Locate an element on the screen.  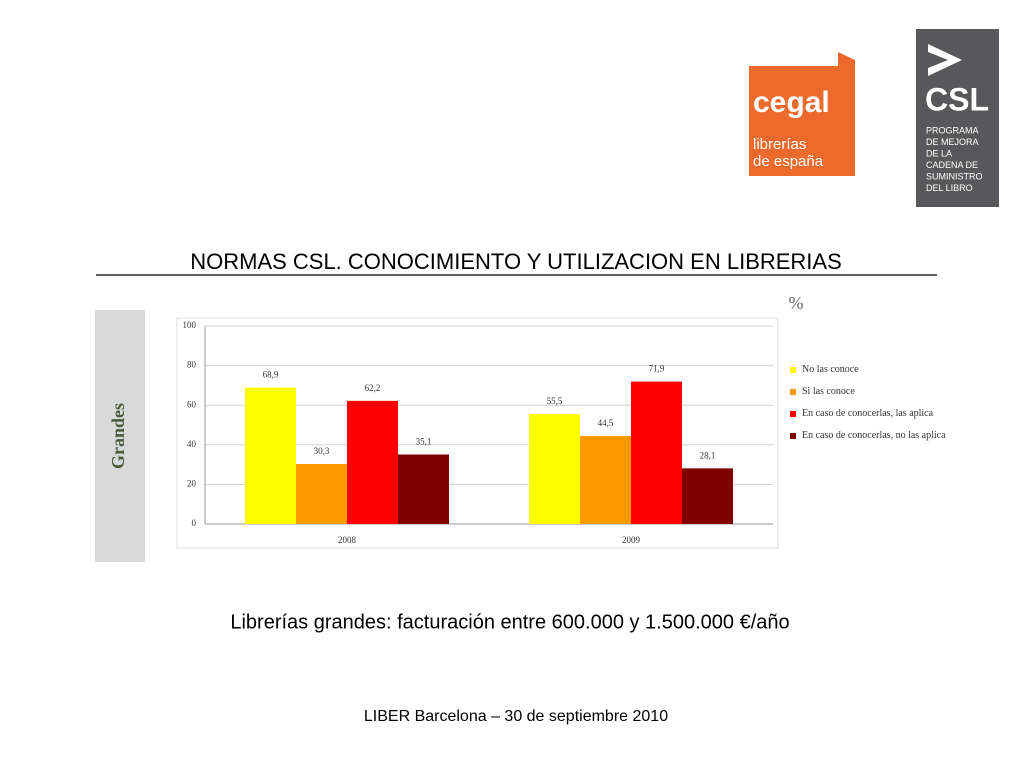
csl-line: DEL LIBRO is located at coordinates (949, 188).